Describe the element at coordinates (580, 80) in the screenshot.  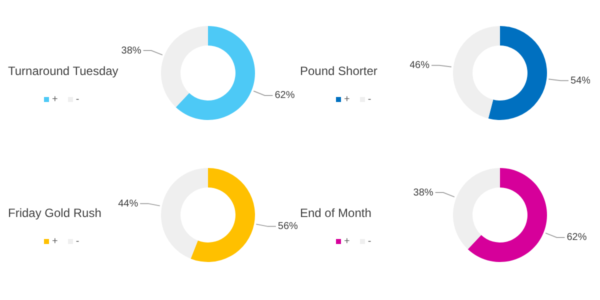
I see `data-label: 54%` at that location.